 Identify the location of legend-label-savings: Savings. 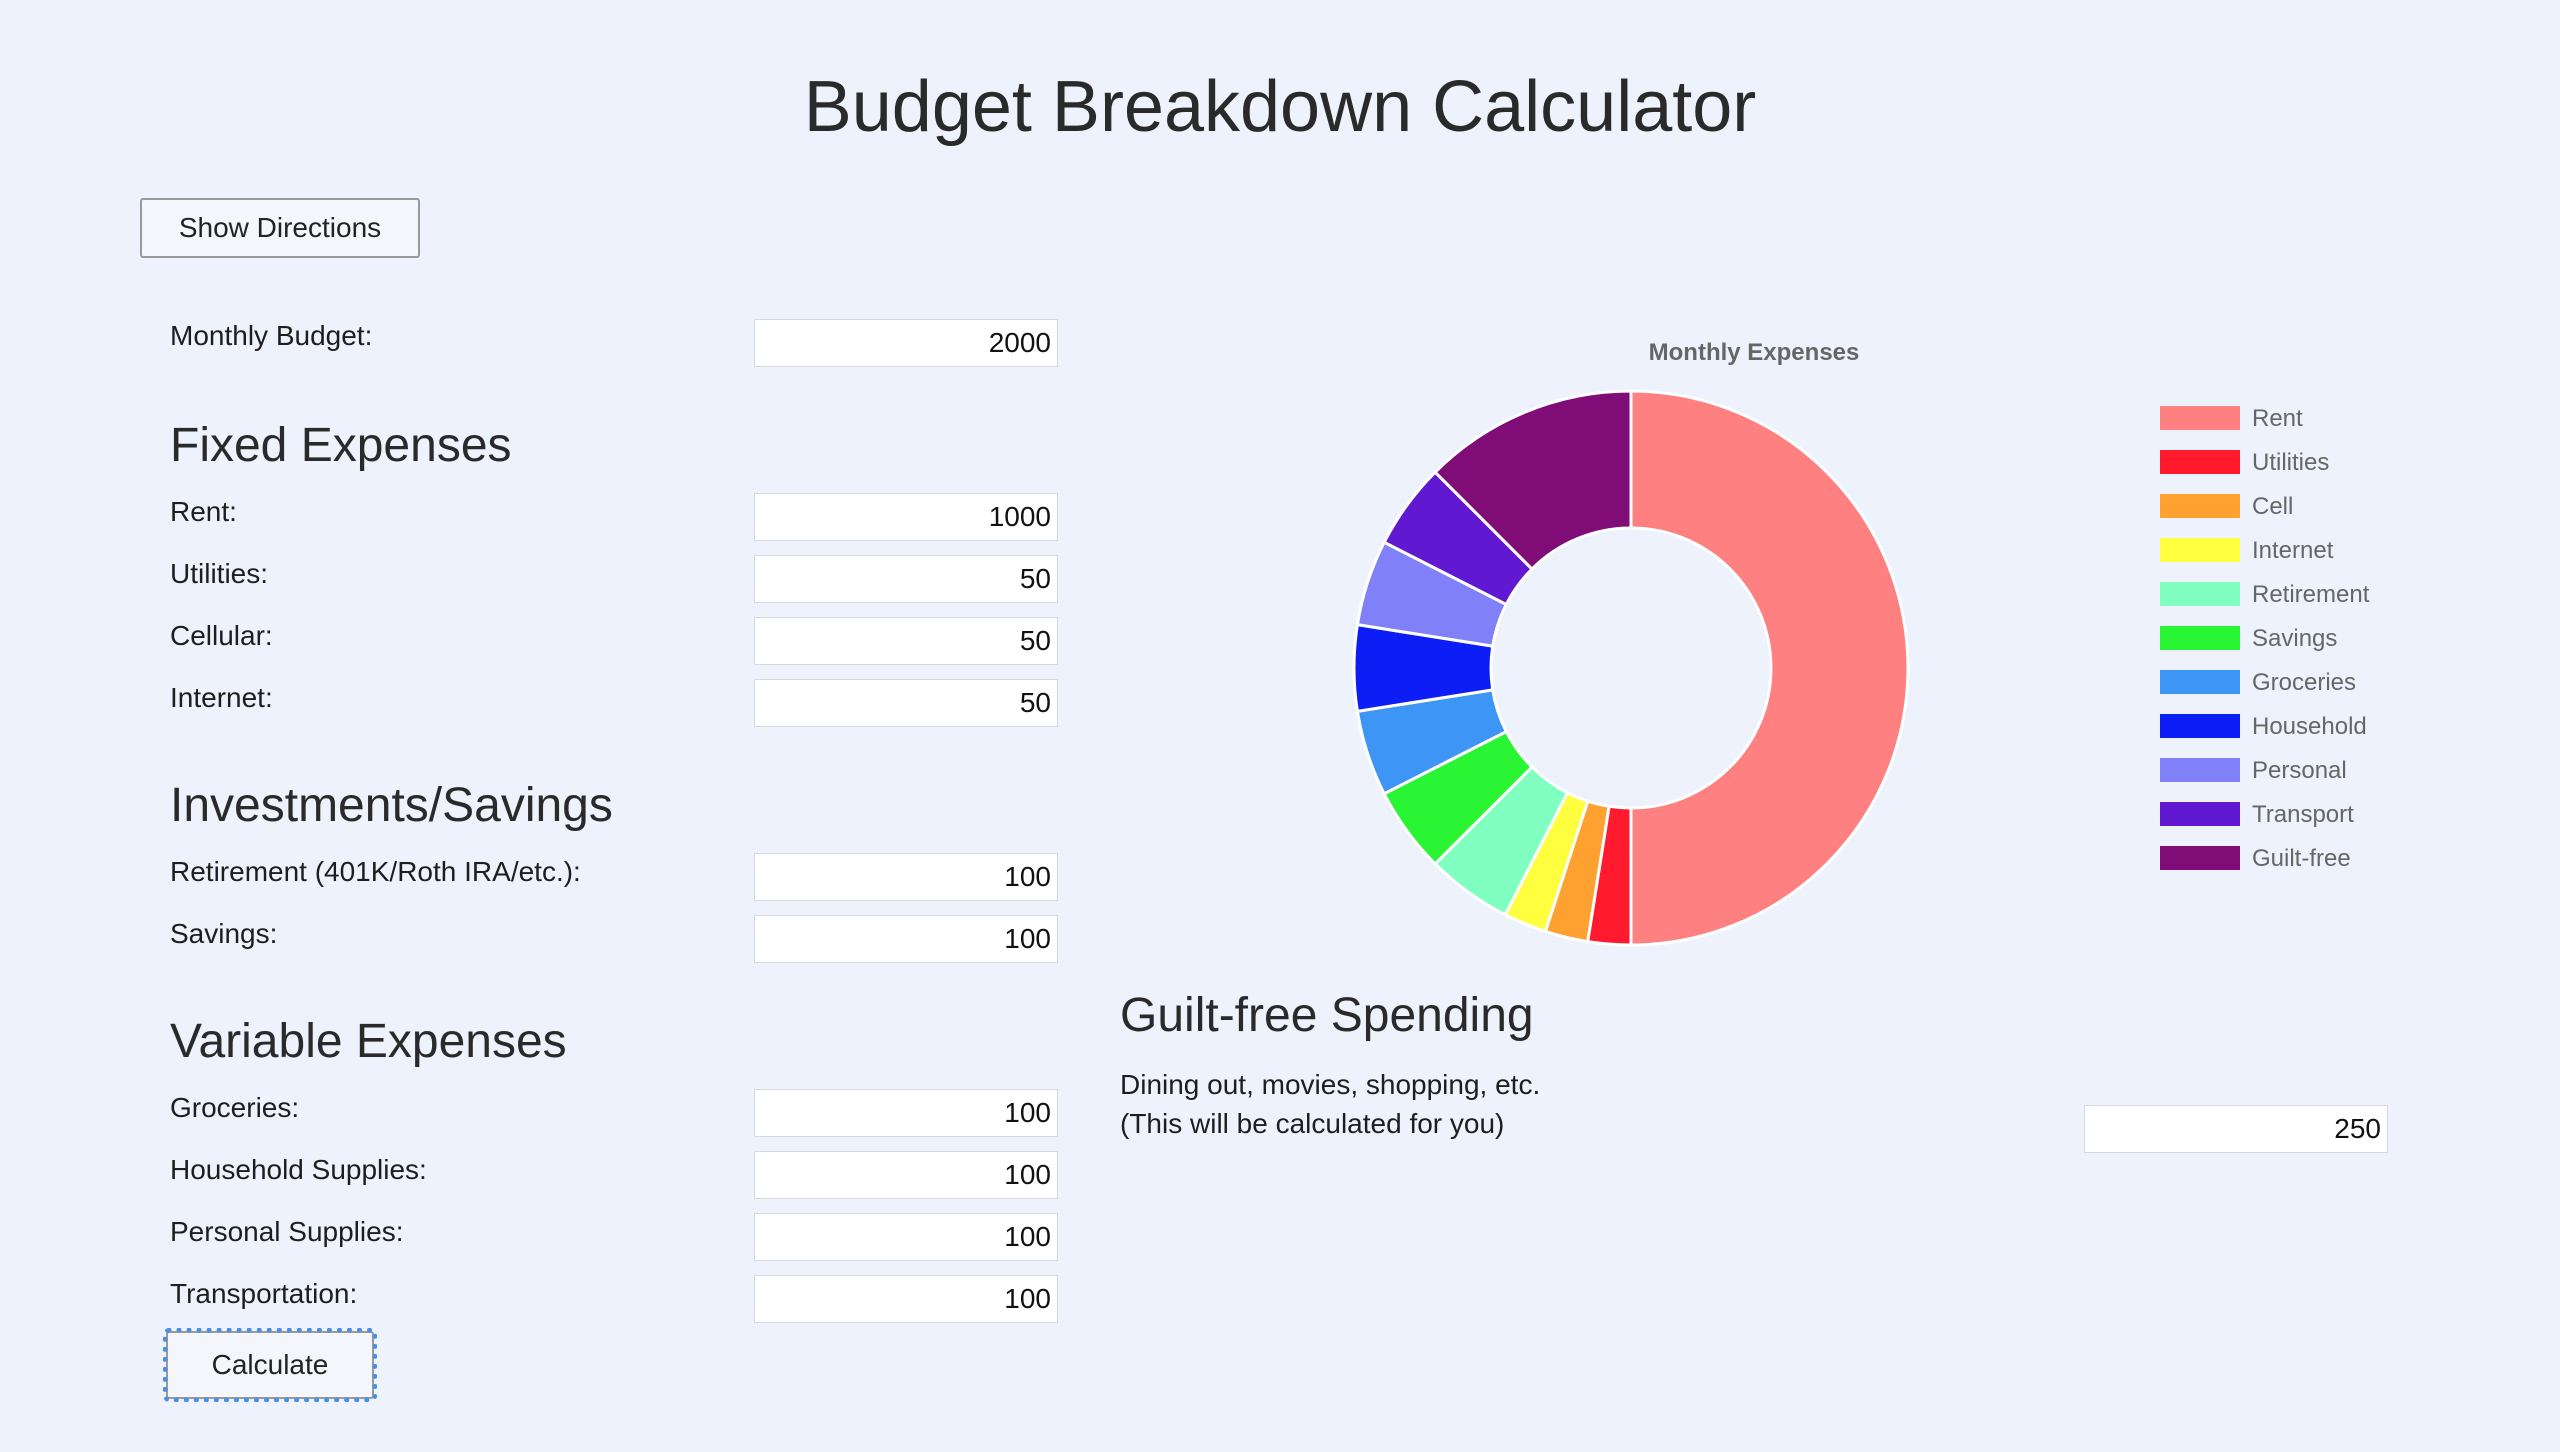
(2294, 638).